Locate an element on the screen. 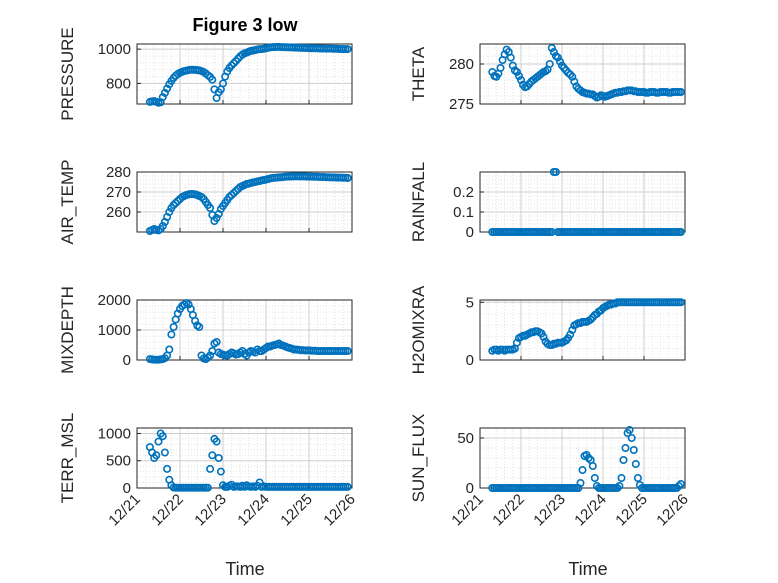 The height and width of the screenshot is (583, 778). air_temp-axes-box is located at coordinates (244, 202).